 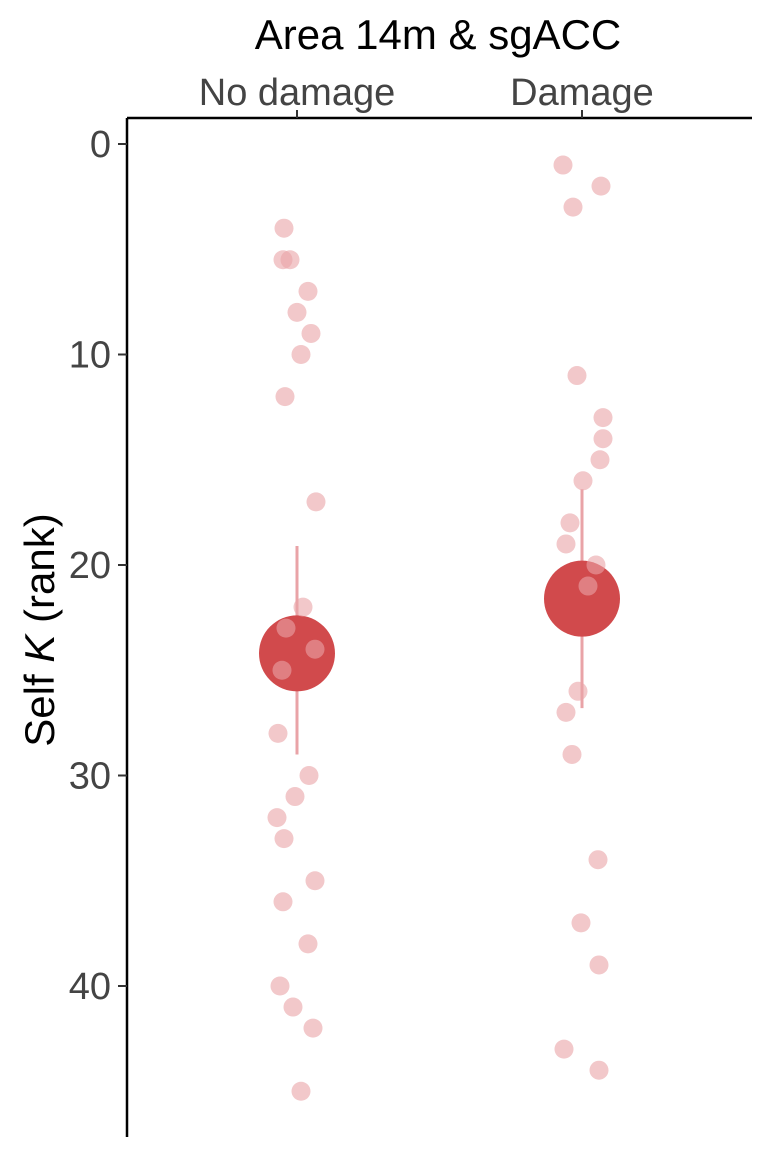 What do you see at coordinates (90, 777) in the screenshot?
I see `y-tick-label-30: 30` at bounding box center [90, 777].